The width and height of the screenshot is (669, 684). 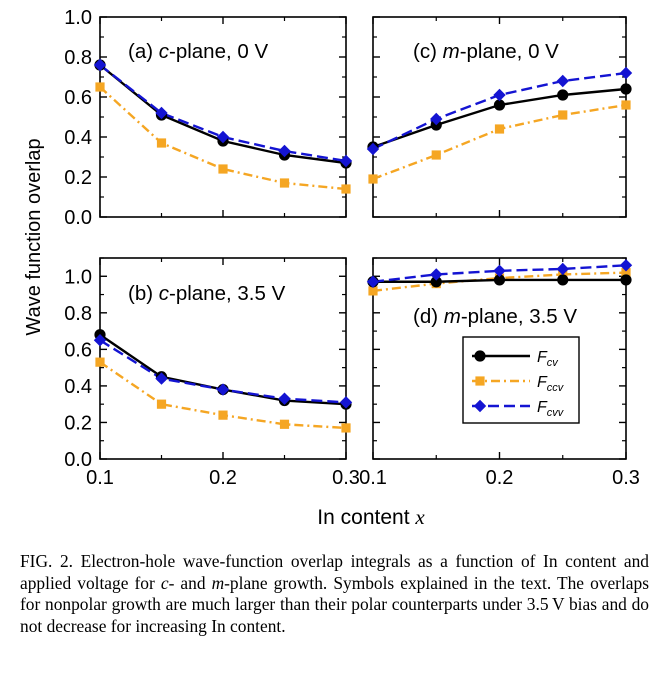 I want to click on panel-c: (c) m-plane, 0 V, so click(x=499, y=117).